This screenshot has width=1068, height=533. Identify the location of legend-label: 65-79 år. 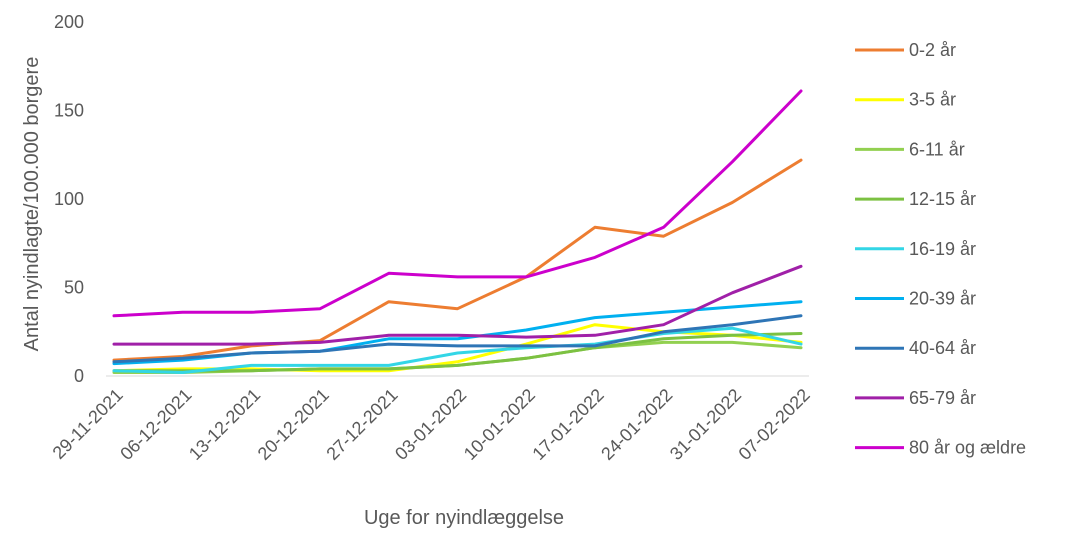
(942, 398).